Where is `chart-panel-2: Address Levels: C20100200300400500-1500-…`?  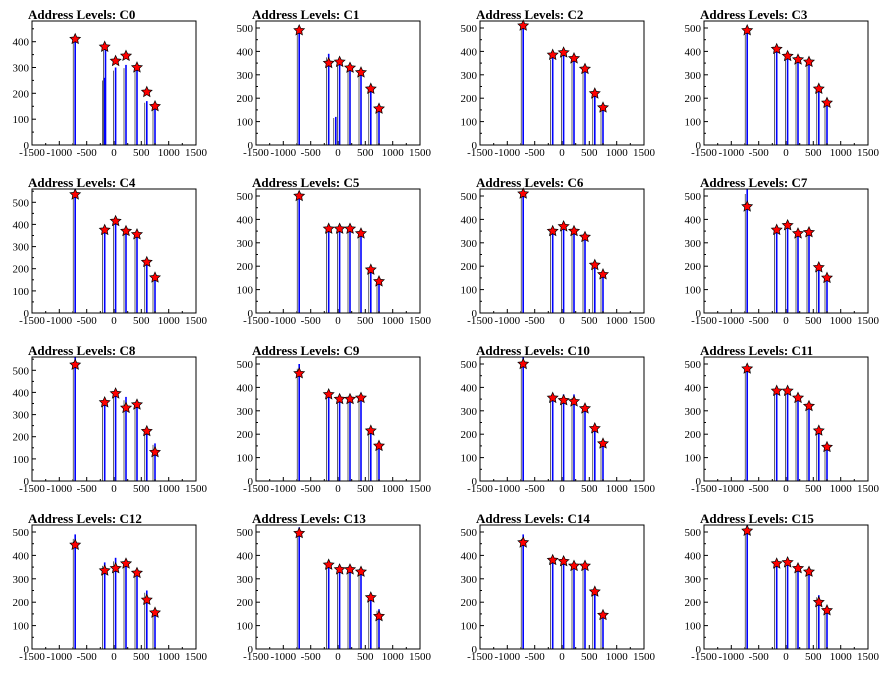 chart-panel-2: Address Levels: C20100200300400500-1500-… is located at coordinates (558, 83).